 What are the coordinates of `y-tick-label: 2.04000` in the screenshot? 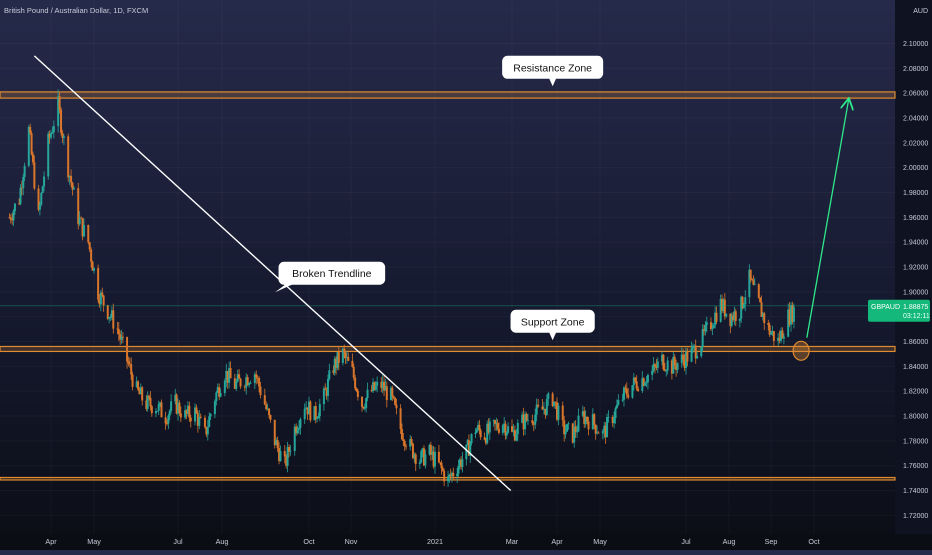 It's located at (915, 118).